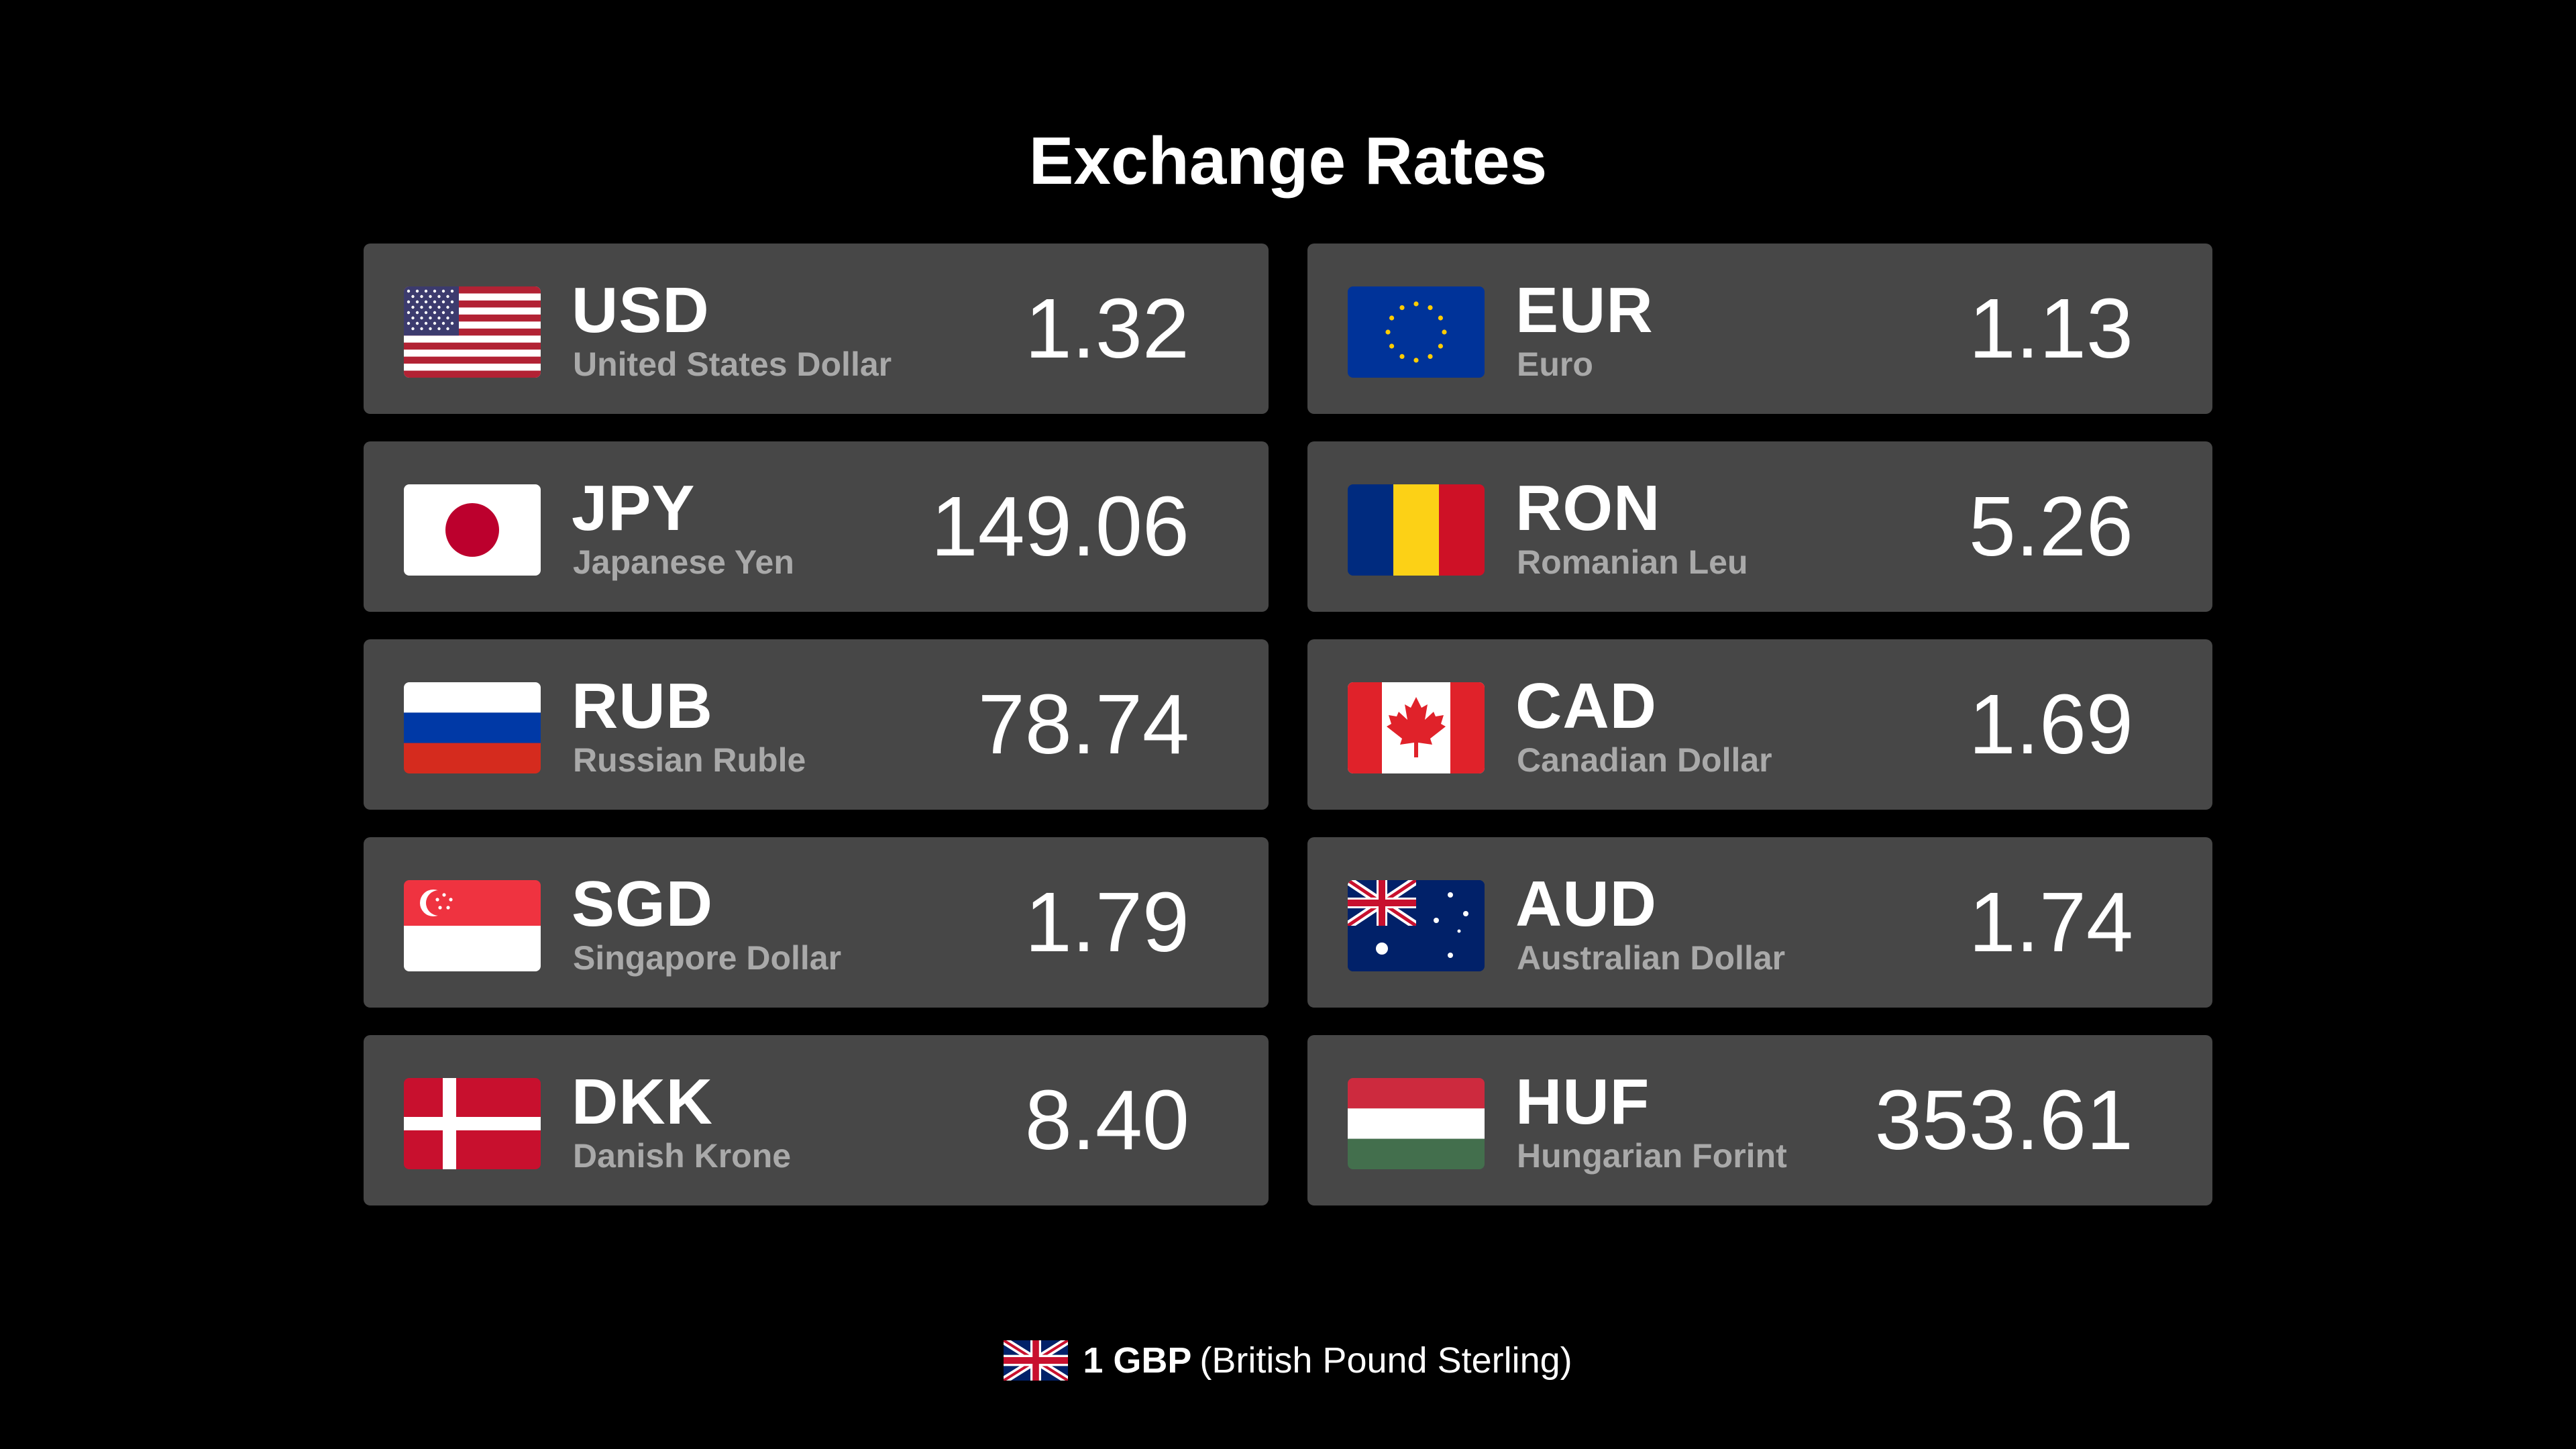  Describe the element at coordinates (816, 922) in the screenshot. I see `rate-card-sgd: SGD Singapore Dollar 1.79` at that location.